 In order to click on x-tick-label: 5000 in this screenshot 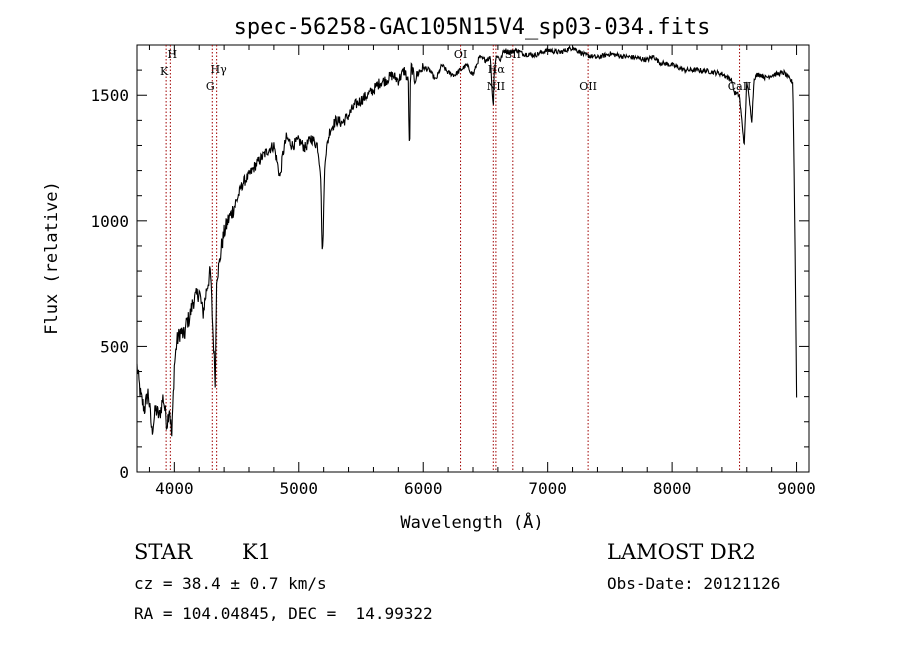, I will do `click(299, 488)`.